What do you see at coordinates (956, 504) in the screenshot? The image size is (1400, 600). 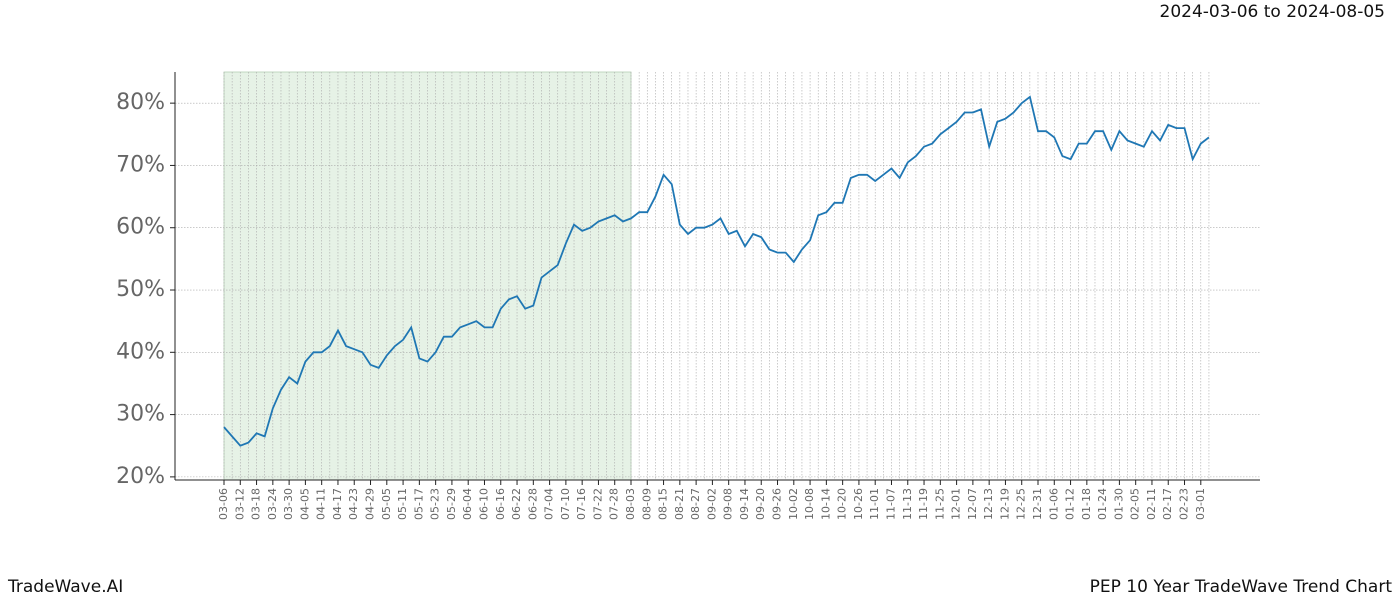 I see `x-tick-label: 12-01` at bounding box center [956, 504].